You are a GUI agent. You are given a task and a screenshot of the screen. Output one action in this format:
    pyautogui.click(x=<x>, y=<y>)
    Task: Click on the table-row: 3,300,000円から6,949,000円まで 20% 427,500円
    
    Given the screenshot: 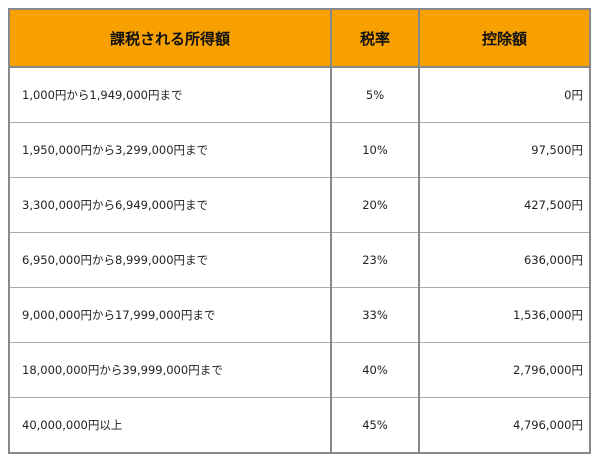 What is the action you would take?
    pyautogui.click(x=299, y=205)
    